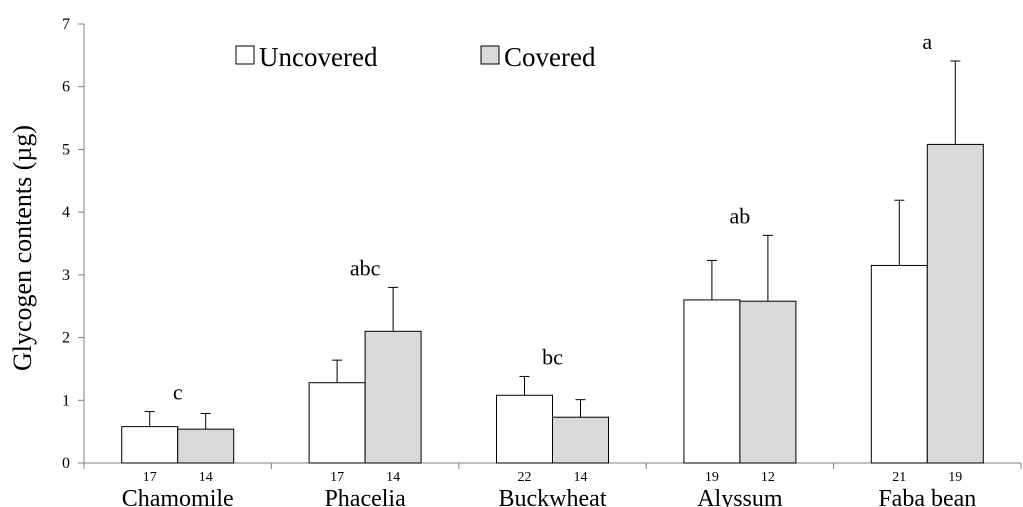 This screenshot has height=507, width=1023. Describe the element at coordinates (740, 496) in the screenshot. I see `category-label-alyssum: Alyssum` at that location.